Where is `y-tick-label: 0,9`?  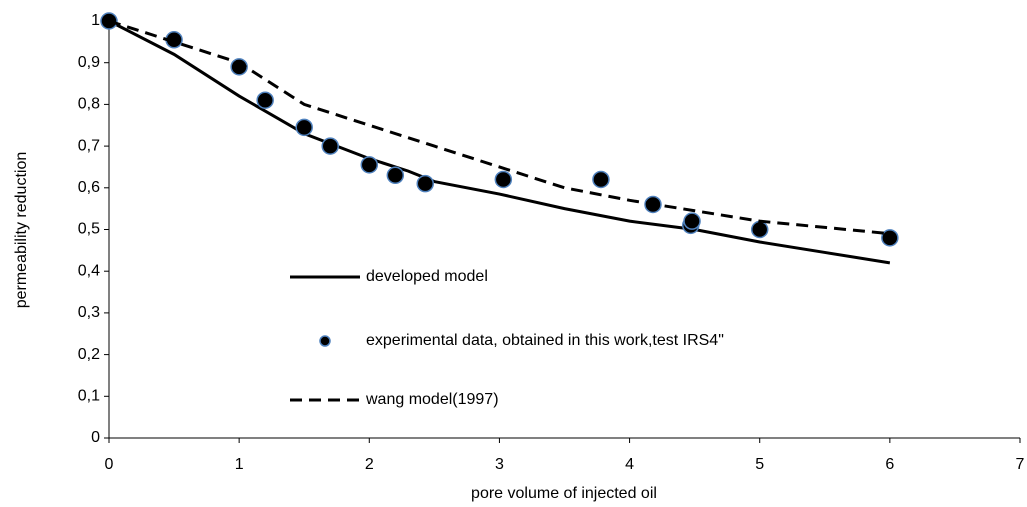 y-tick-label: 0,9 is located at coordinates (89, 62).